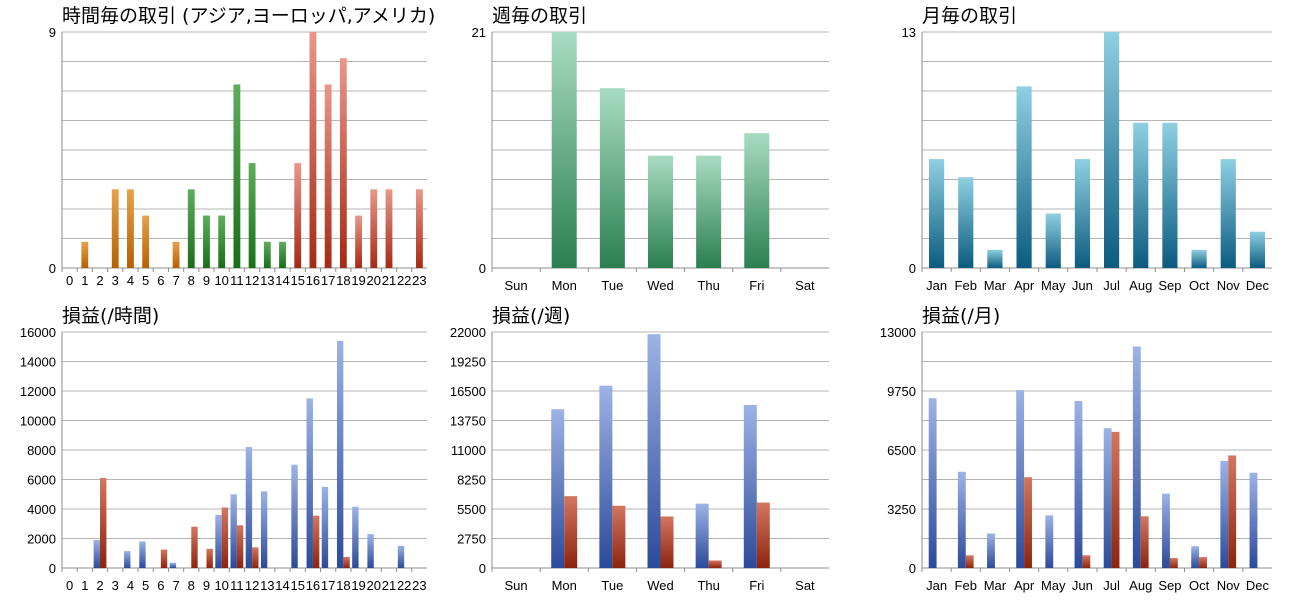 The image size is (1290, 600). Describe the element at coordinates (1086, 561) in the screenshot. I see `bar-red-Jun` at that location.